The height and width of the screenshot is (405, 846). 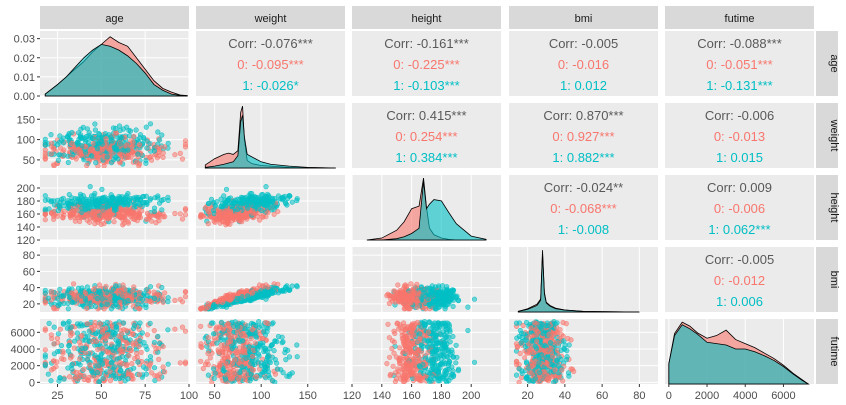 I want to click on points, so click(x=115, y=296).